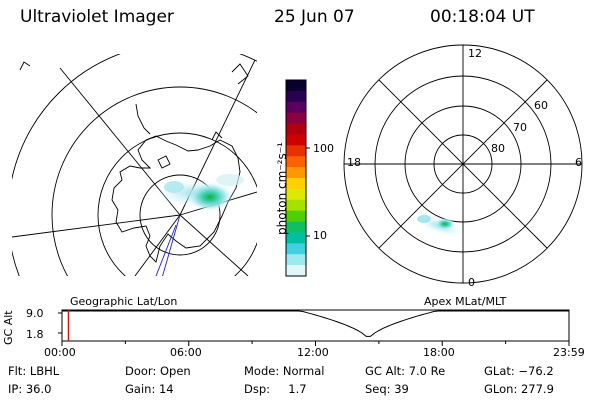  I want to click on altitude-curve, so click(315, 323).